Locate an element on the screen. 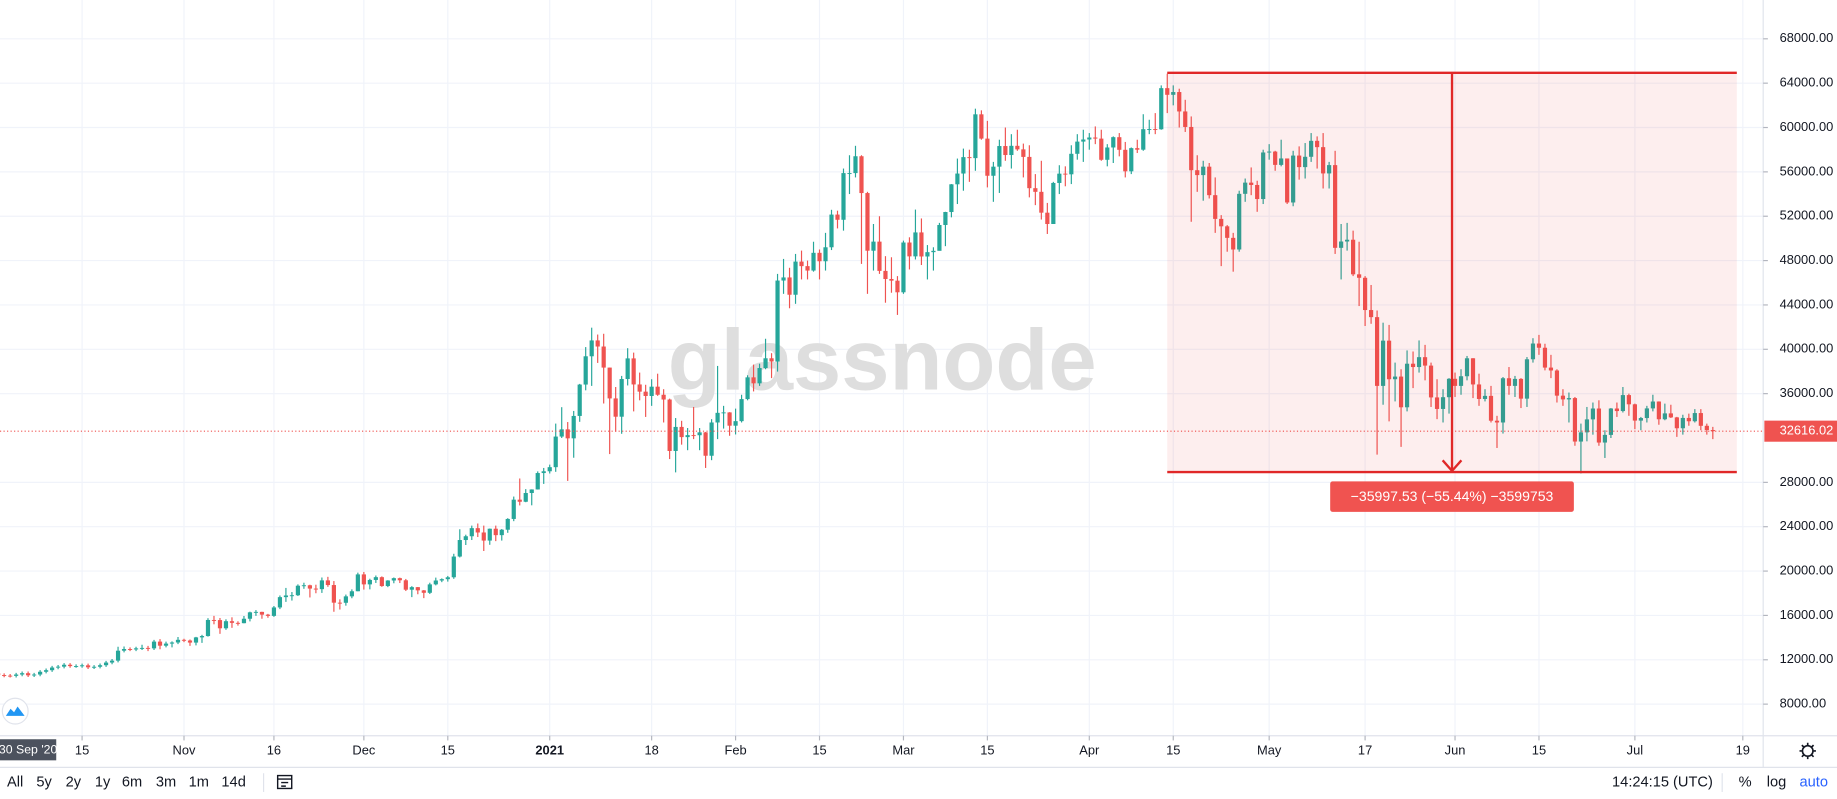 The width and height of the screenshot is (1837, 799). gear is located at coordinates (1807, 751).